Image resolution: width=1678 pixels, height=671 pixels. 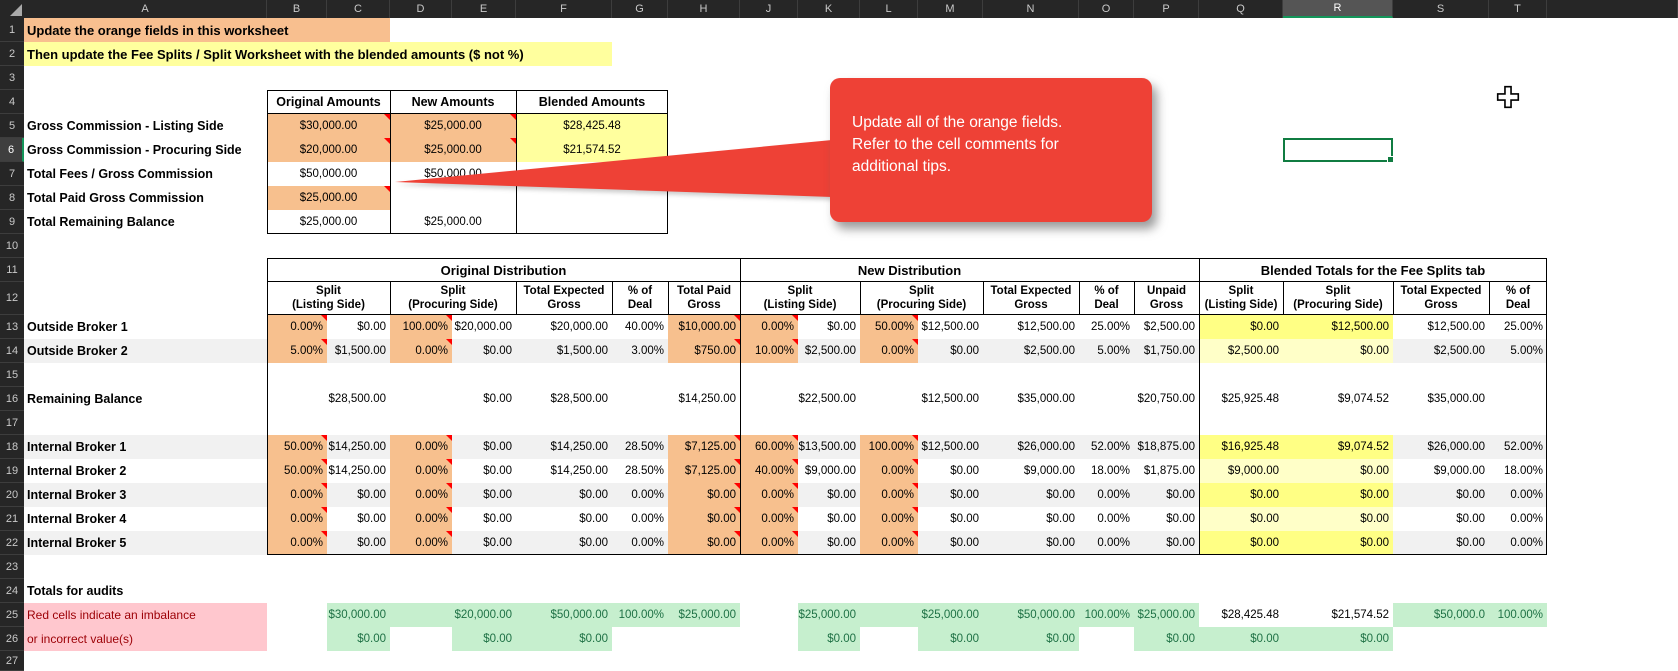 What do you see at coordinates (1338, 639) in the screenshot?
I see `cell-R26: $0.00` at bounding box center [1338, 639].